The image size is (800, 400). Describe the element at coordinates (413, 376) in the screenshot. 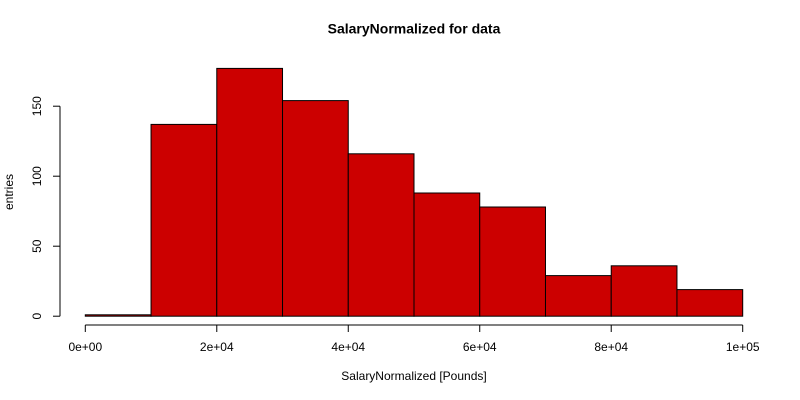

I see `x-axis-label: SalaryNormalized [Pounds]` at that location.